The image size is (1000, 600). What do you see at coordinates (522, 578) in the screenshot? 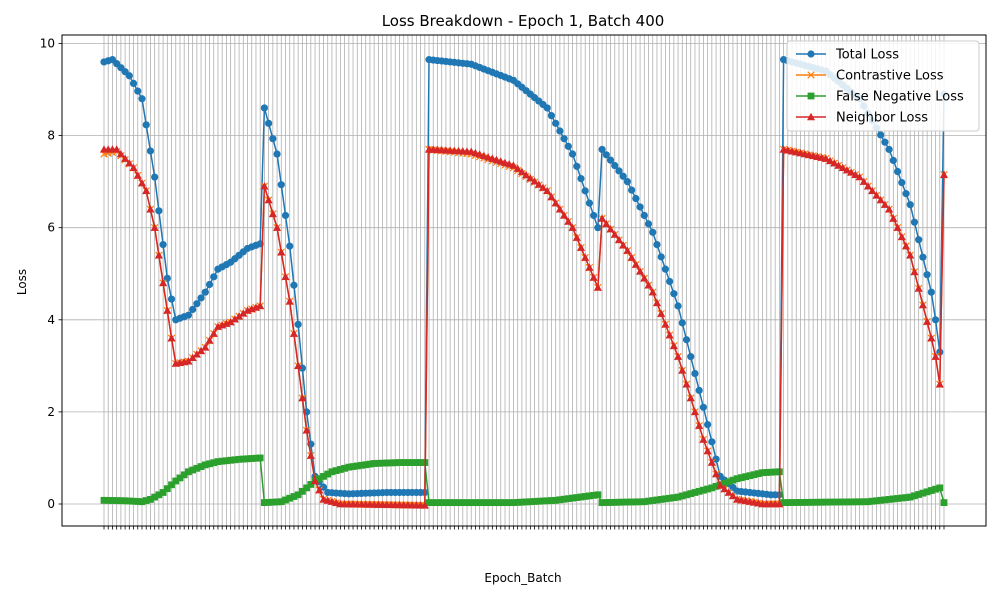
I see `x-axis-label: Epoch_Batch` at bounding box center [522, 578].